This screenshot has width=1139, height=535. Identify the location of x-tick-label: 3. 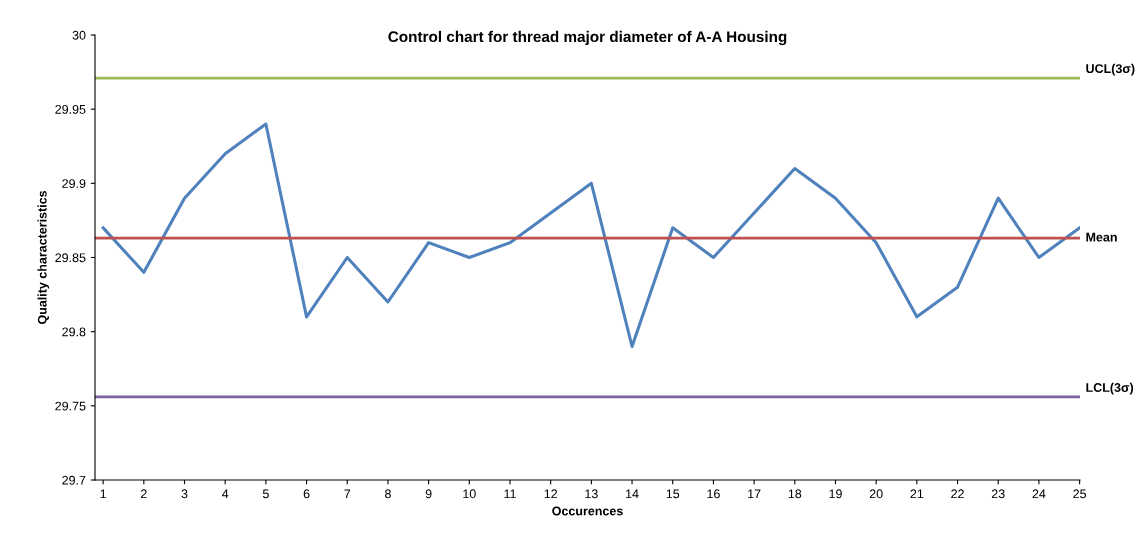
(184, 494).